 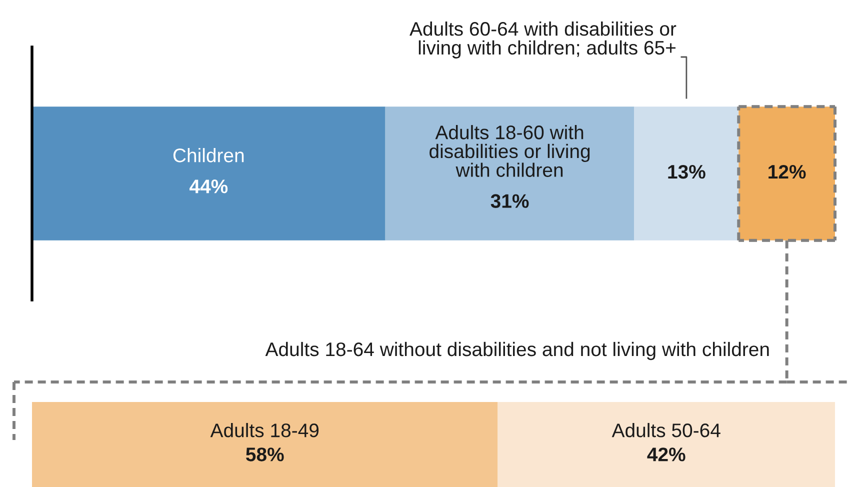 I want to click on data-label: 58%, so click(x=265, y=455).